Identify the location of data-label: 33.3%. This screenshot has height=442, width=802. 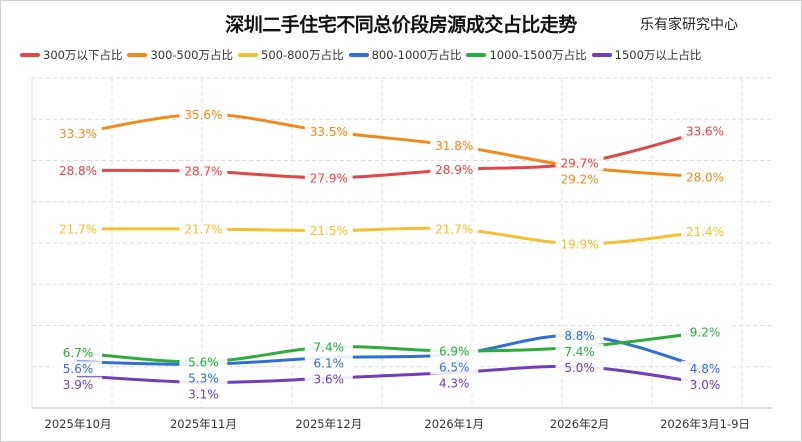
(78, 134).